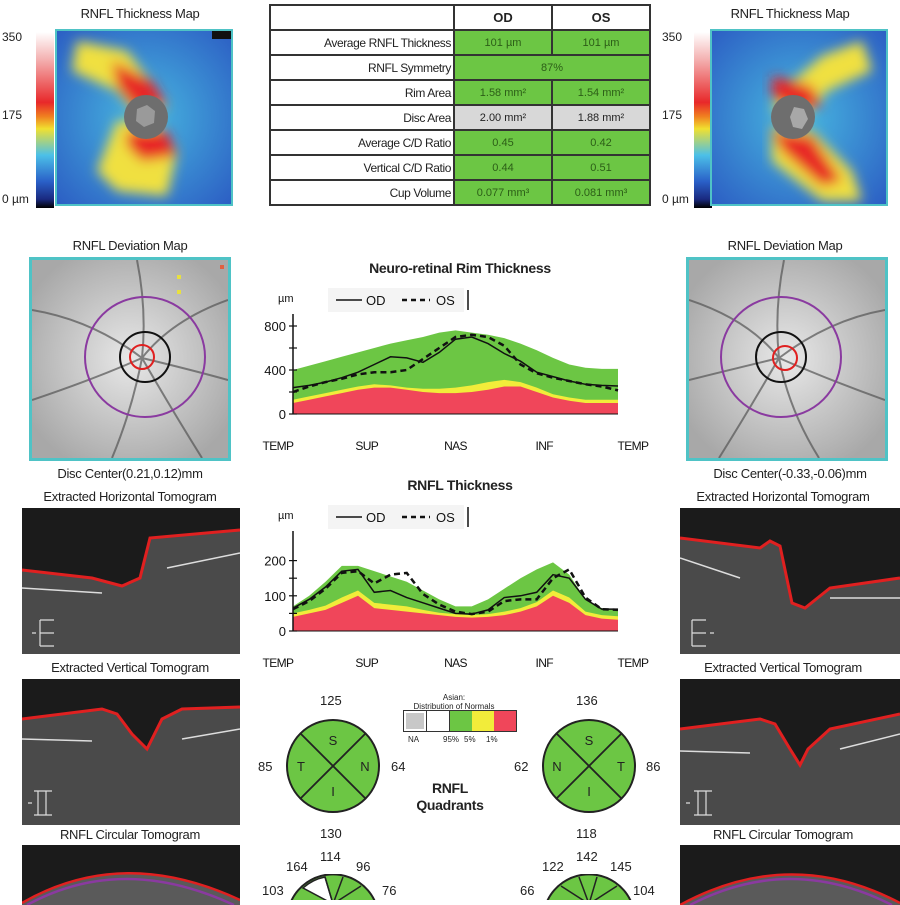  What do you see at coordinates (456, 370) in the screenshot?
I see `rim-thickness-chart: 0 400 800 µm OD OS TEMP SUP NAS INF TEMP` at bounding box center [456, 370].